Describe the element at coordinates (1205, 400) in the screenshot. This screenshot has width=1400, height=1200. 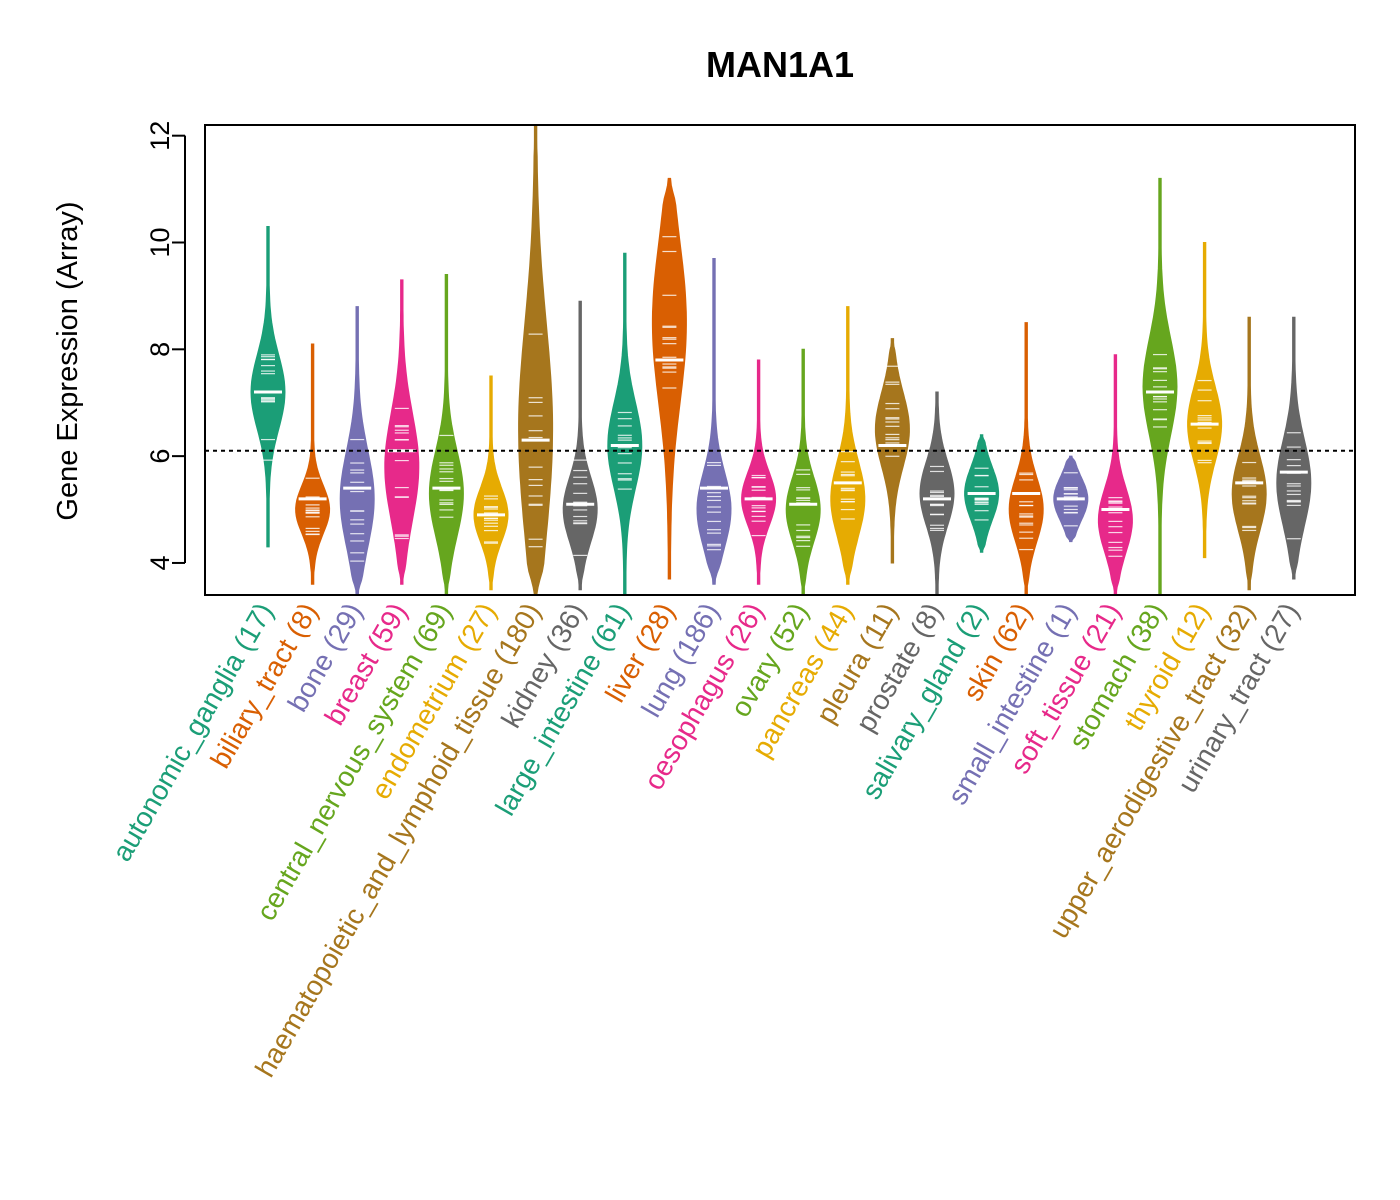
I see `violin-thyroid` at that location.